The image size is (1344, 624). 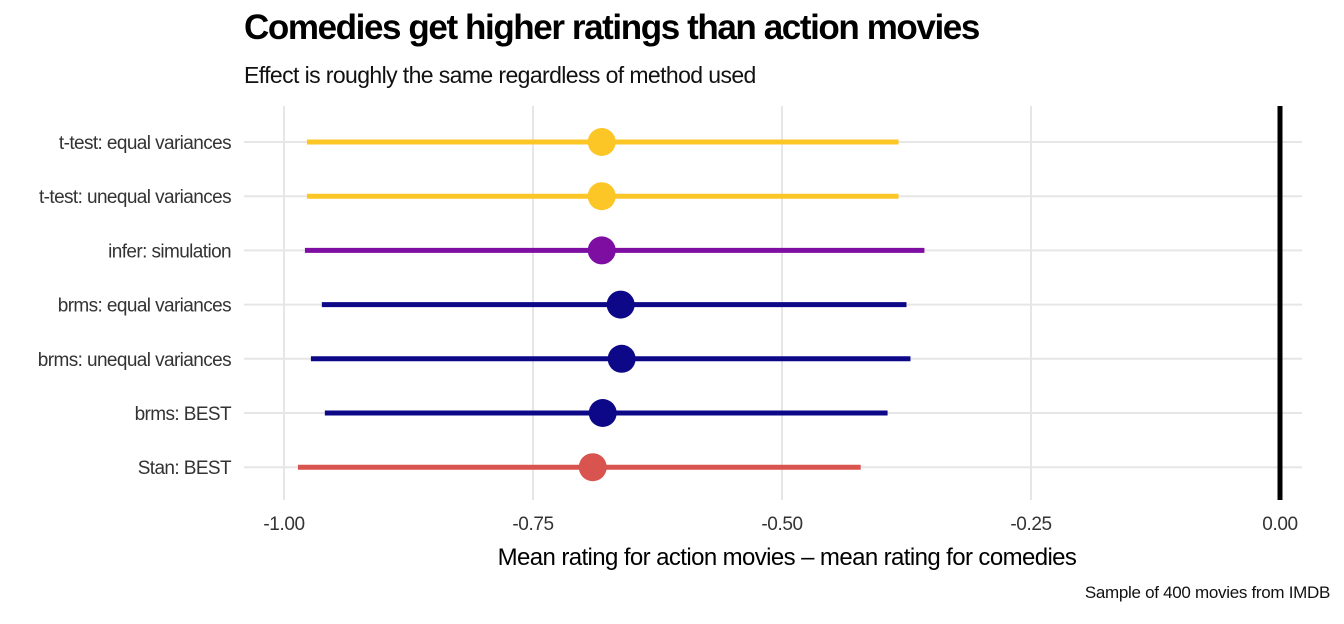 I want to click on point-layer, so click(x=607, y=305).